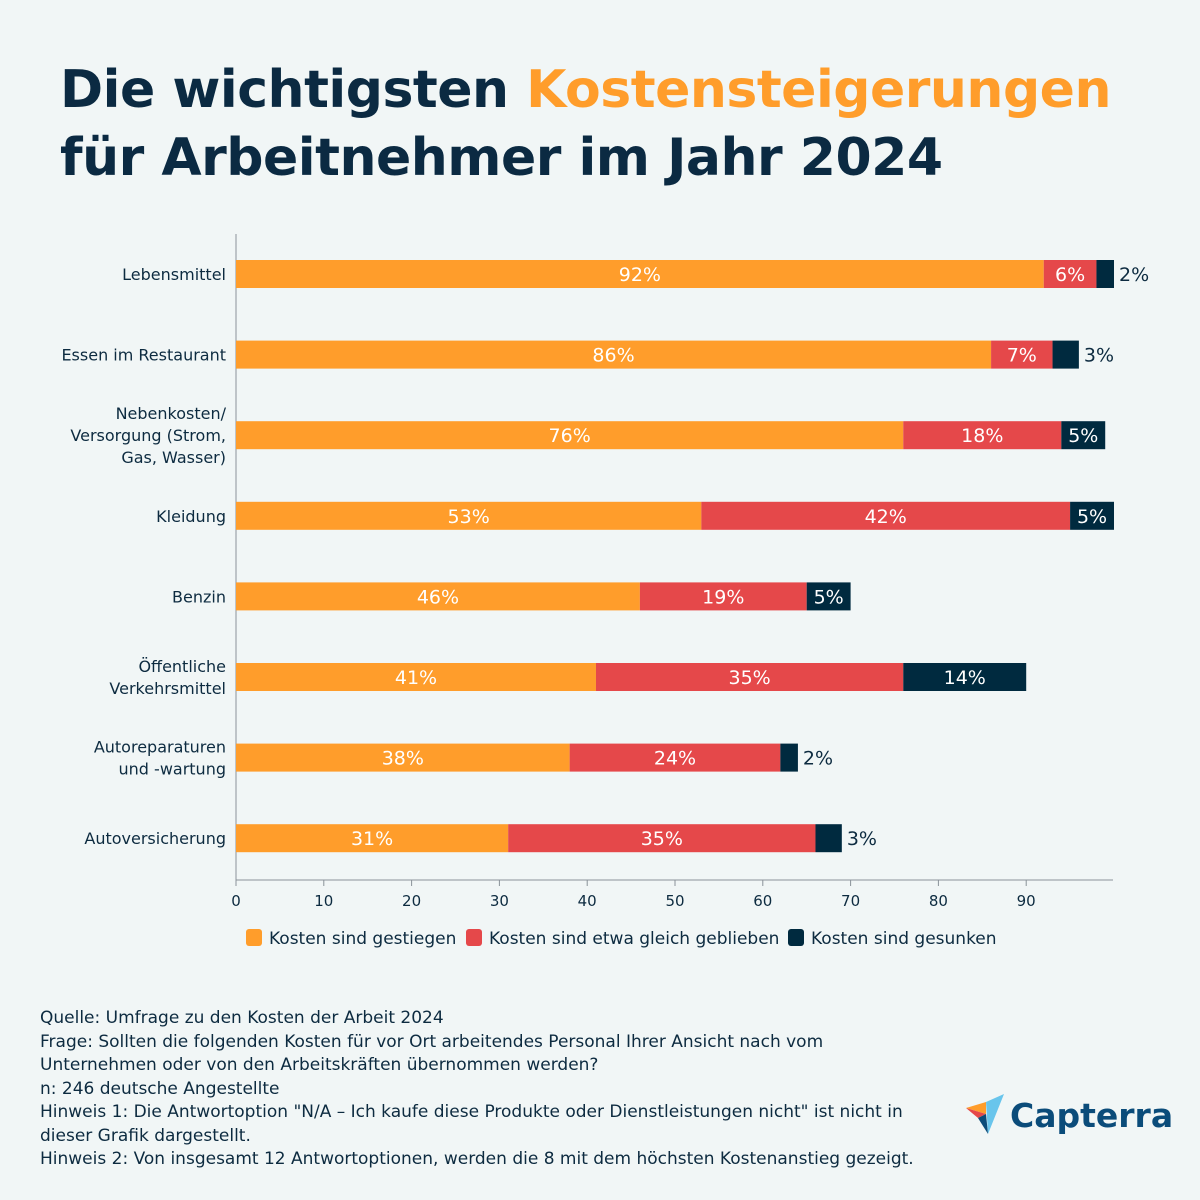 This screenshot has height=1200, width=1200. I want to click on category-label: Lebensmittel, so click(174, 274).